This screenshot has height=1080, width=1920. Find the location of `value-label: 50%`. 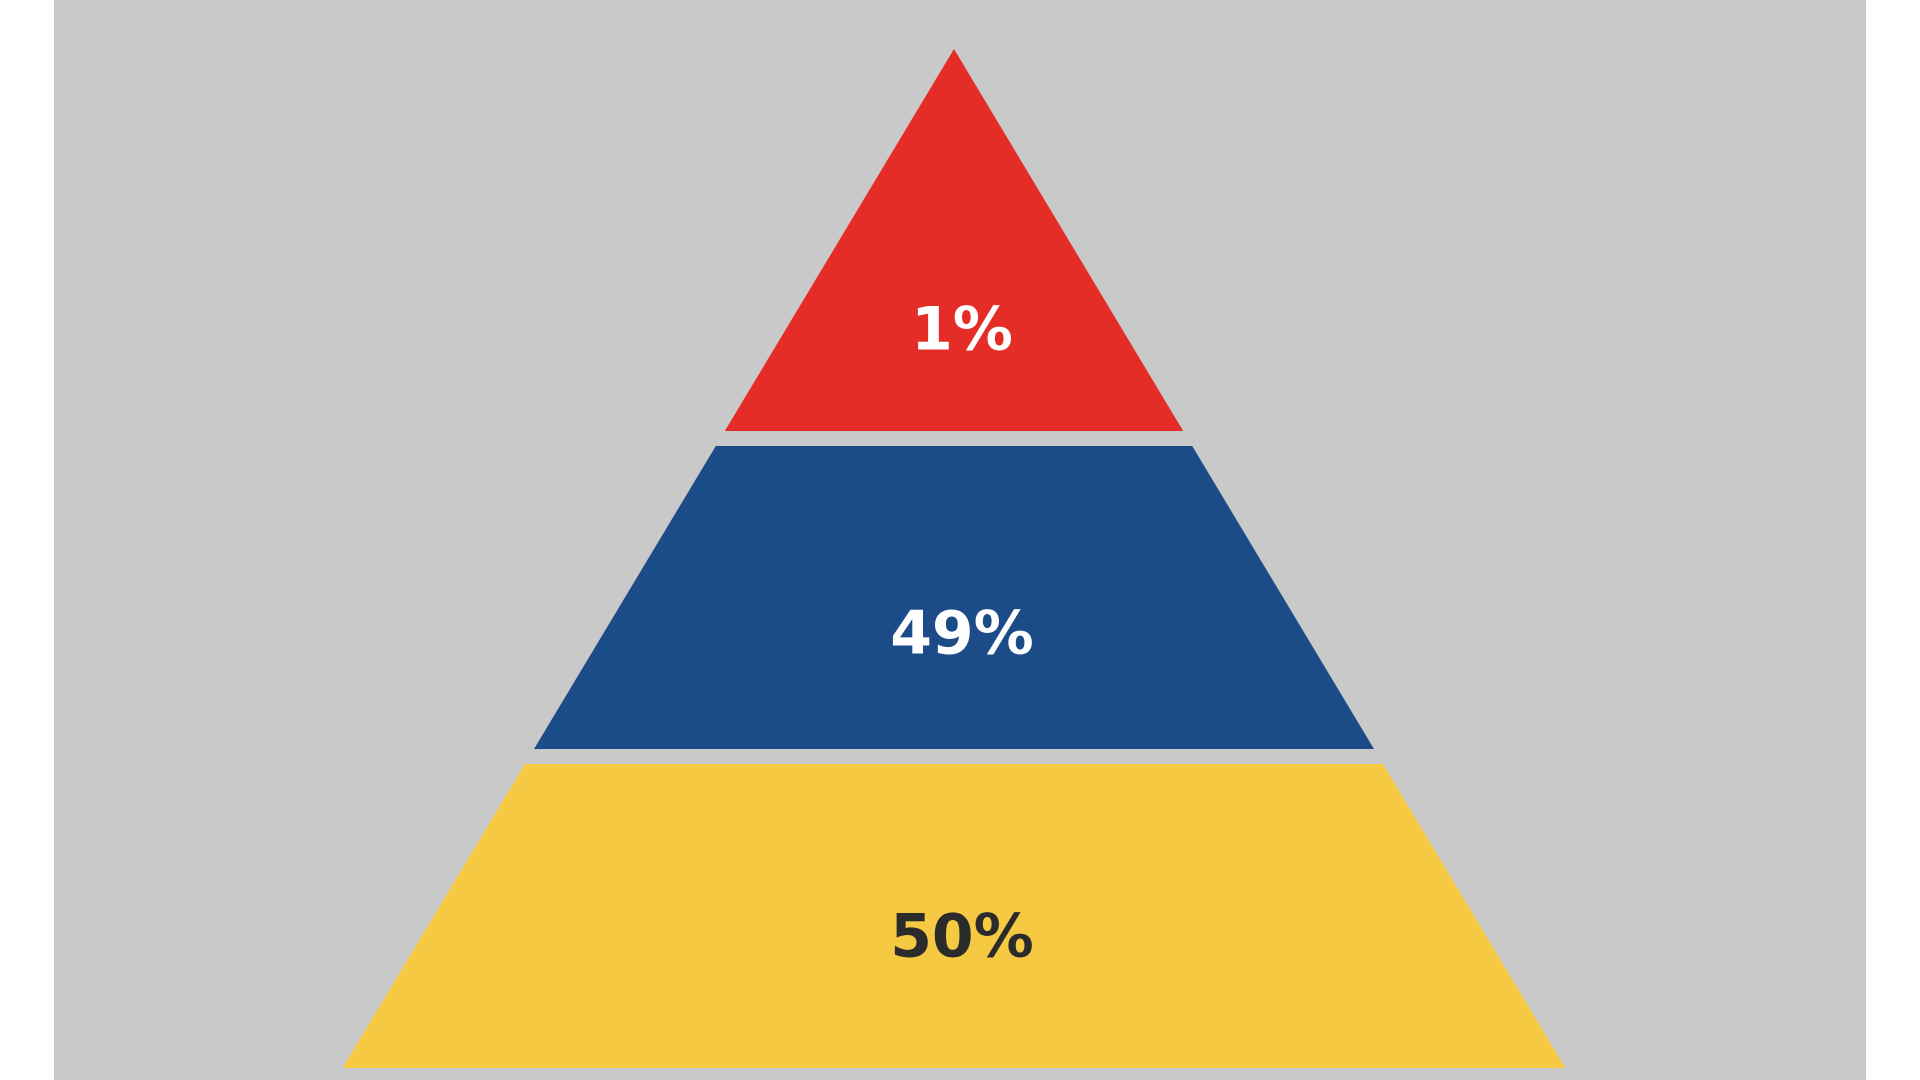

value-label: 50% is located at coordinates (962, 937).